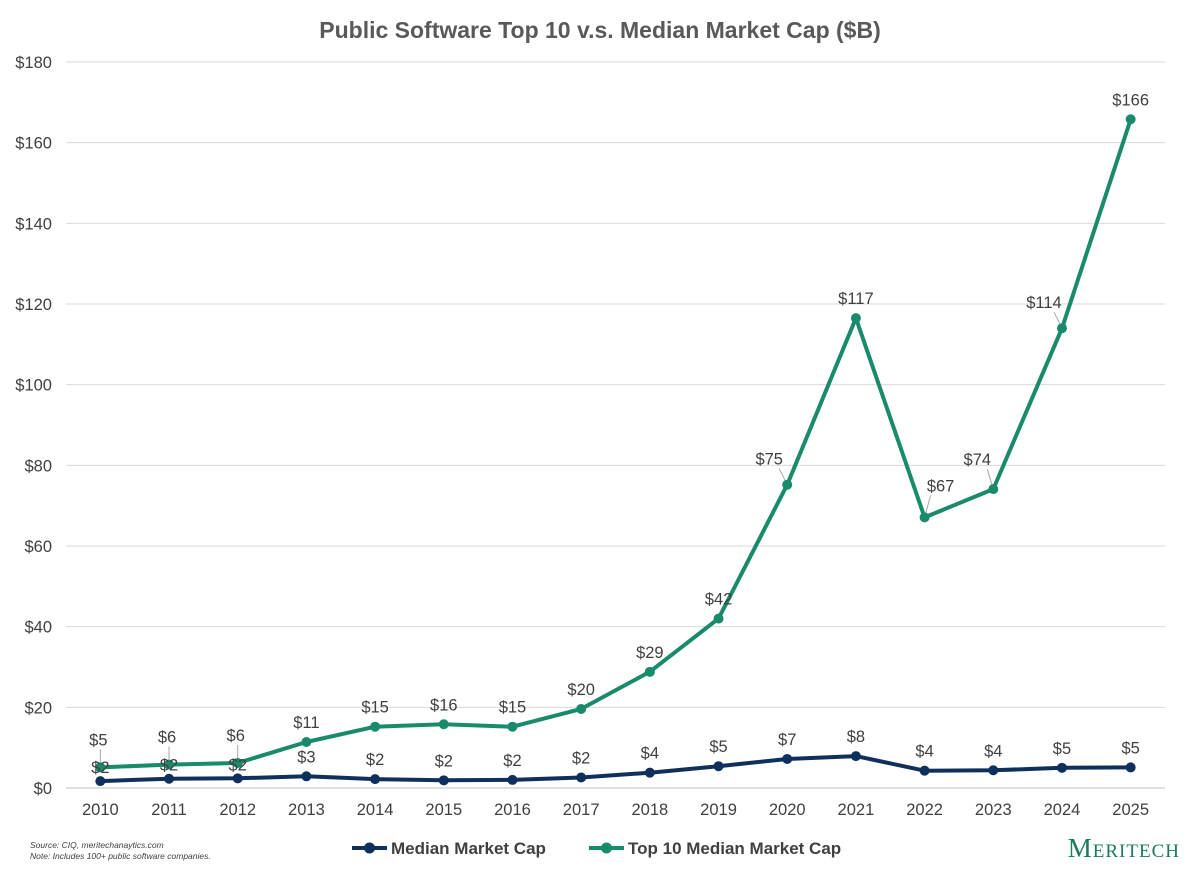 Image resolution: width=1200 pixels, height=871 pixels. What do you see at coordinates (649, 810) in the screenshot?
I see `x-tick-label: 2018` at bounding box center [649, 810].